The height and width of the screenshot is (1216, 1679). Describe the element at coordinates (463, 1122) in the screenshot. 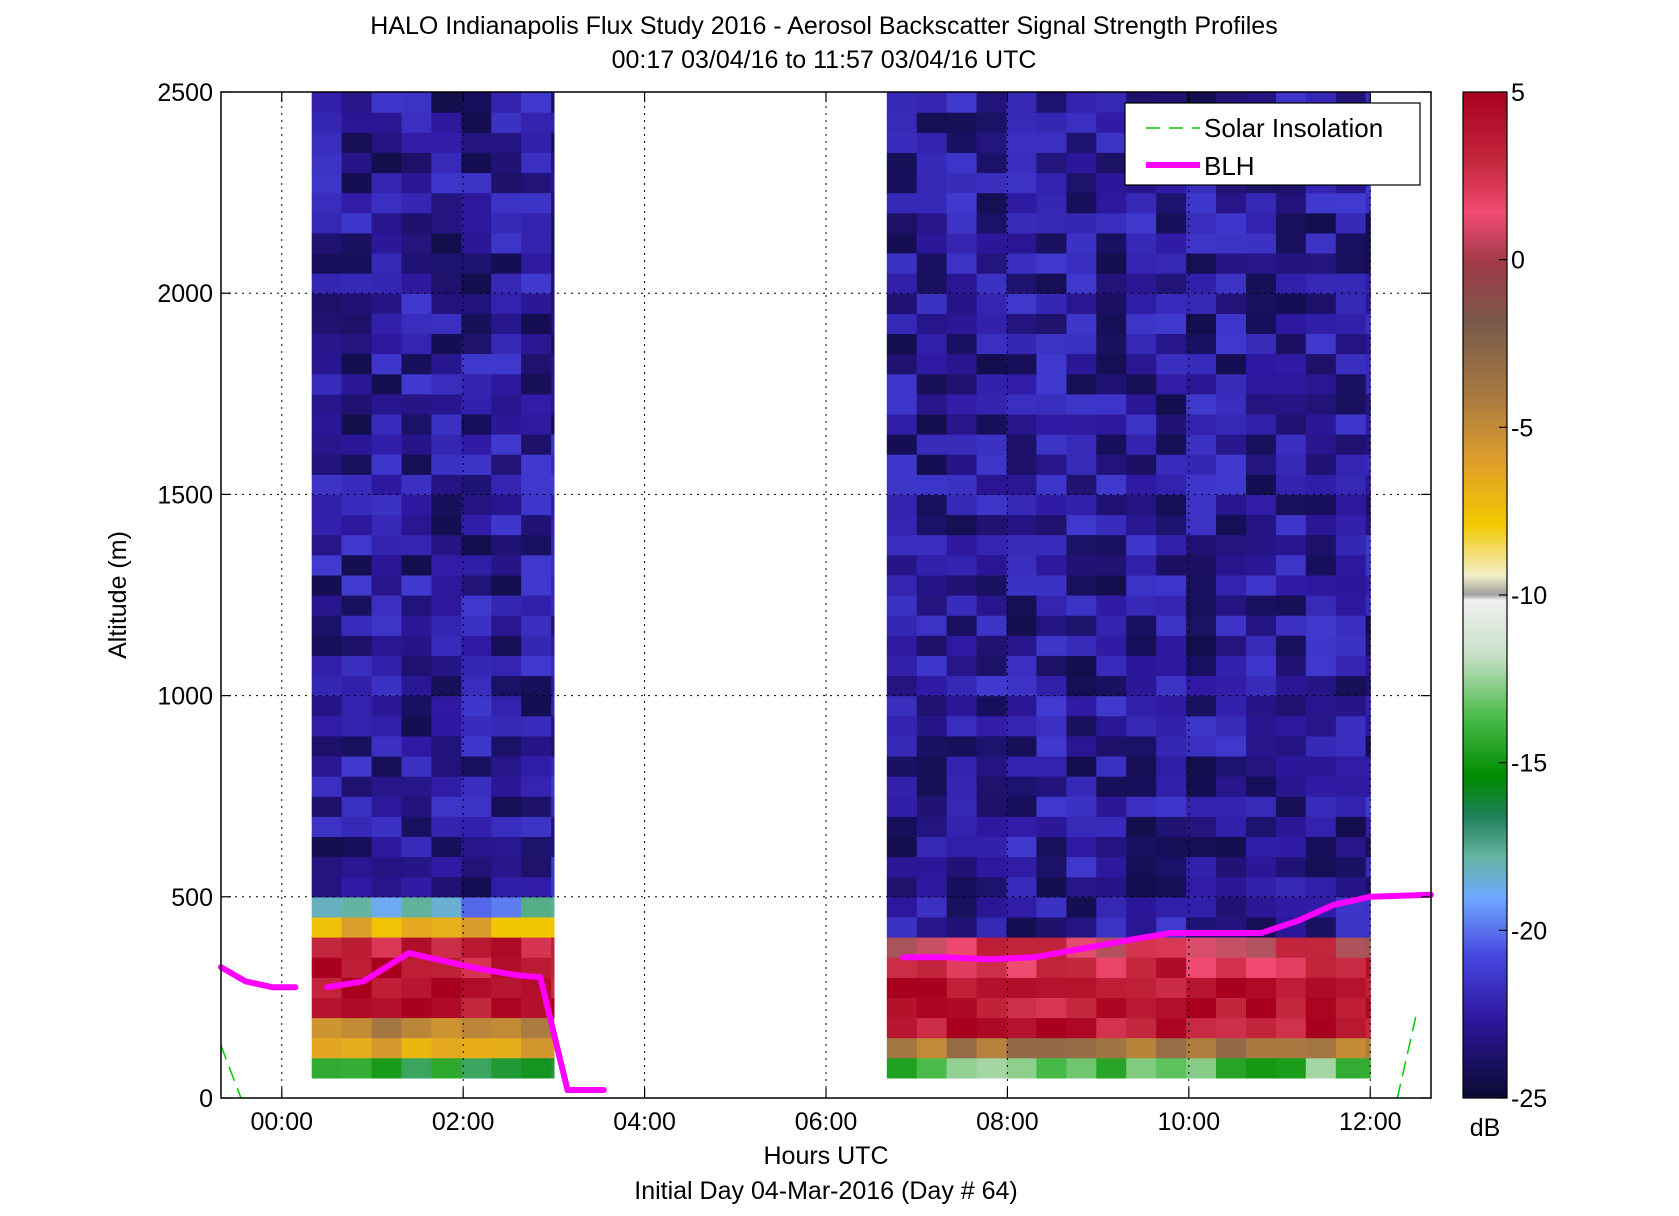

I see `x-tick-label: 02:00` at that location.